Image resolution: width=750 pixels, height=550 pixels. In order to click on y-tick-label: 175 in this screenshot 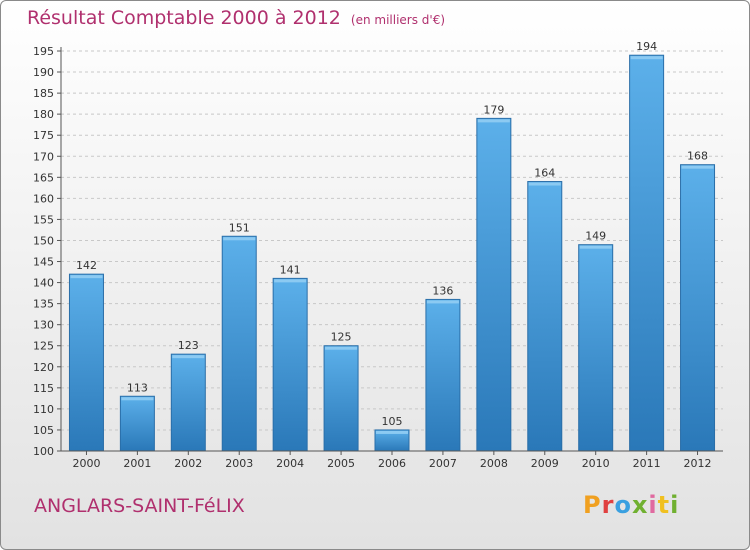, I will do `click(43, 135)`.